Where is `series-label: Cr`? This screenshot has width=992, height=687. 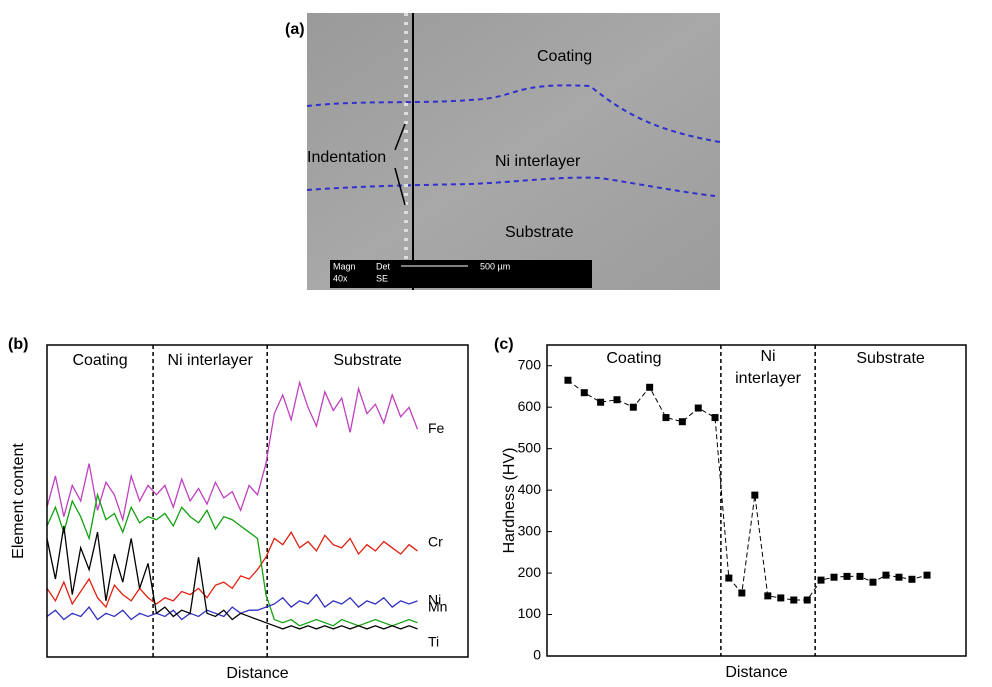
series-label: Cr is located at coordinates (435, 542).